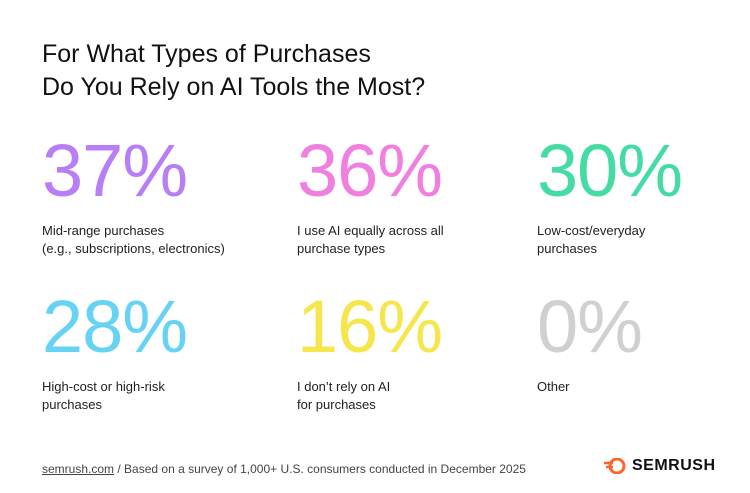 The width and height of the screenshot is (750, 493). Describe the element at coordinates (78, 469) in the screenshot. I see `source-link: semrush.com` at that location.